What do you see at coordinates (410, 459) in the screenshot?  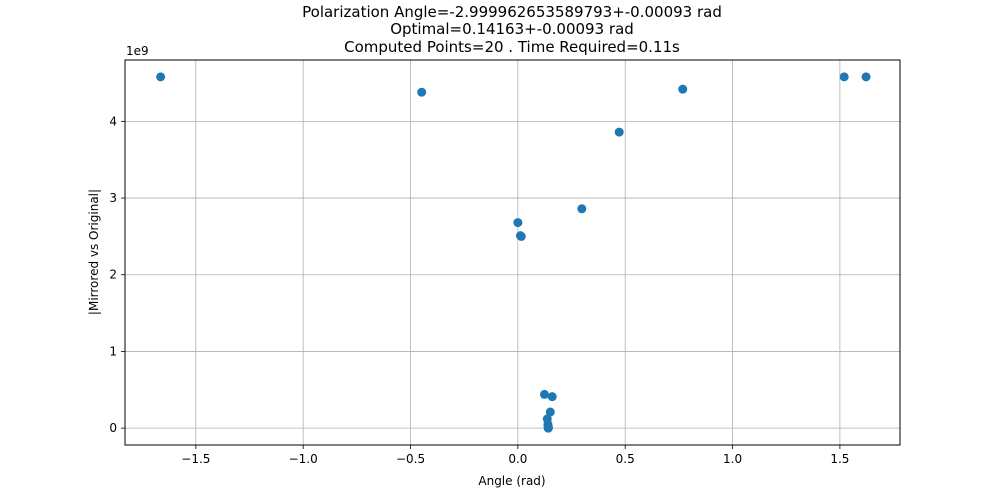 I see `x-tick-label: −0.5` at bounding box center [410, 459].